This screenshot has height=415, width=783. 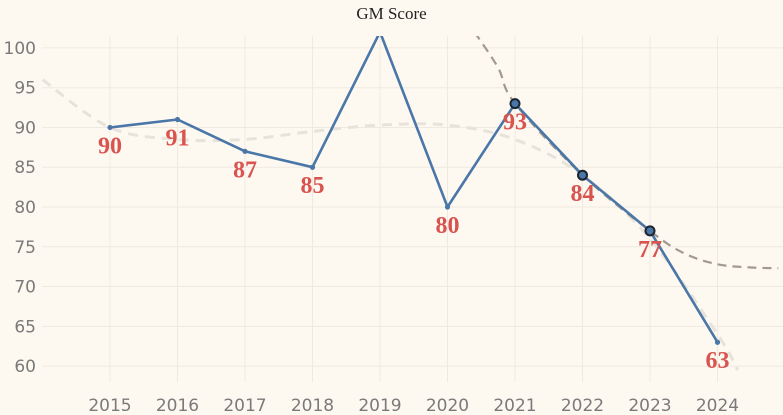 What do you see at coordinates (178, 139) in the screenshot?
I see `data-label: 91` at bounding box center [178, 139].